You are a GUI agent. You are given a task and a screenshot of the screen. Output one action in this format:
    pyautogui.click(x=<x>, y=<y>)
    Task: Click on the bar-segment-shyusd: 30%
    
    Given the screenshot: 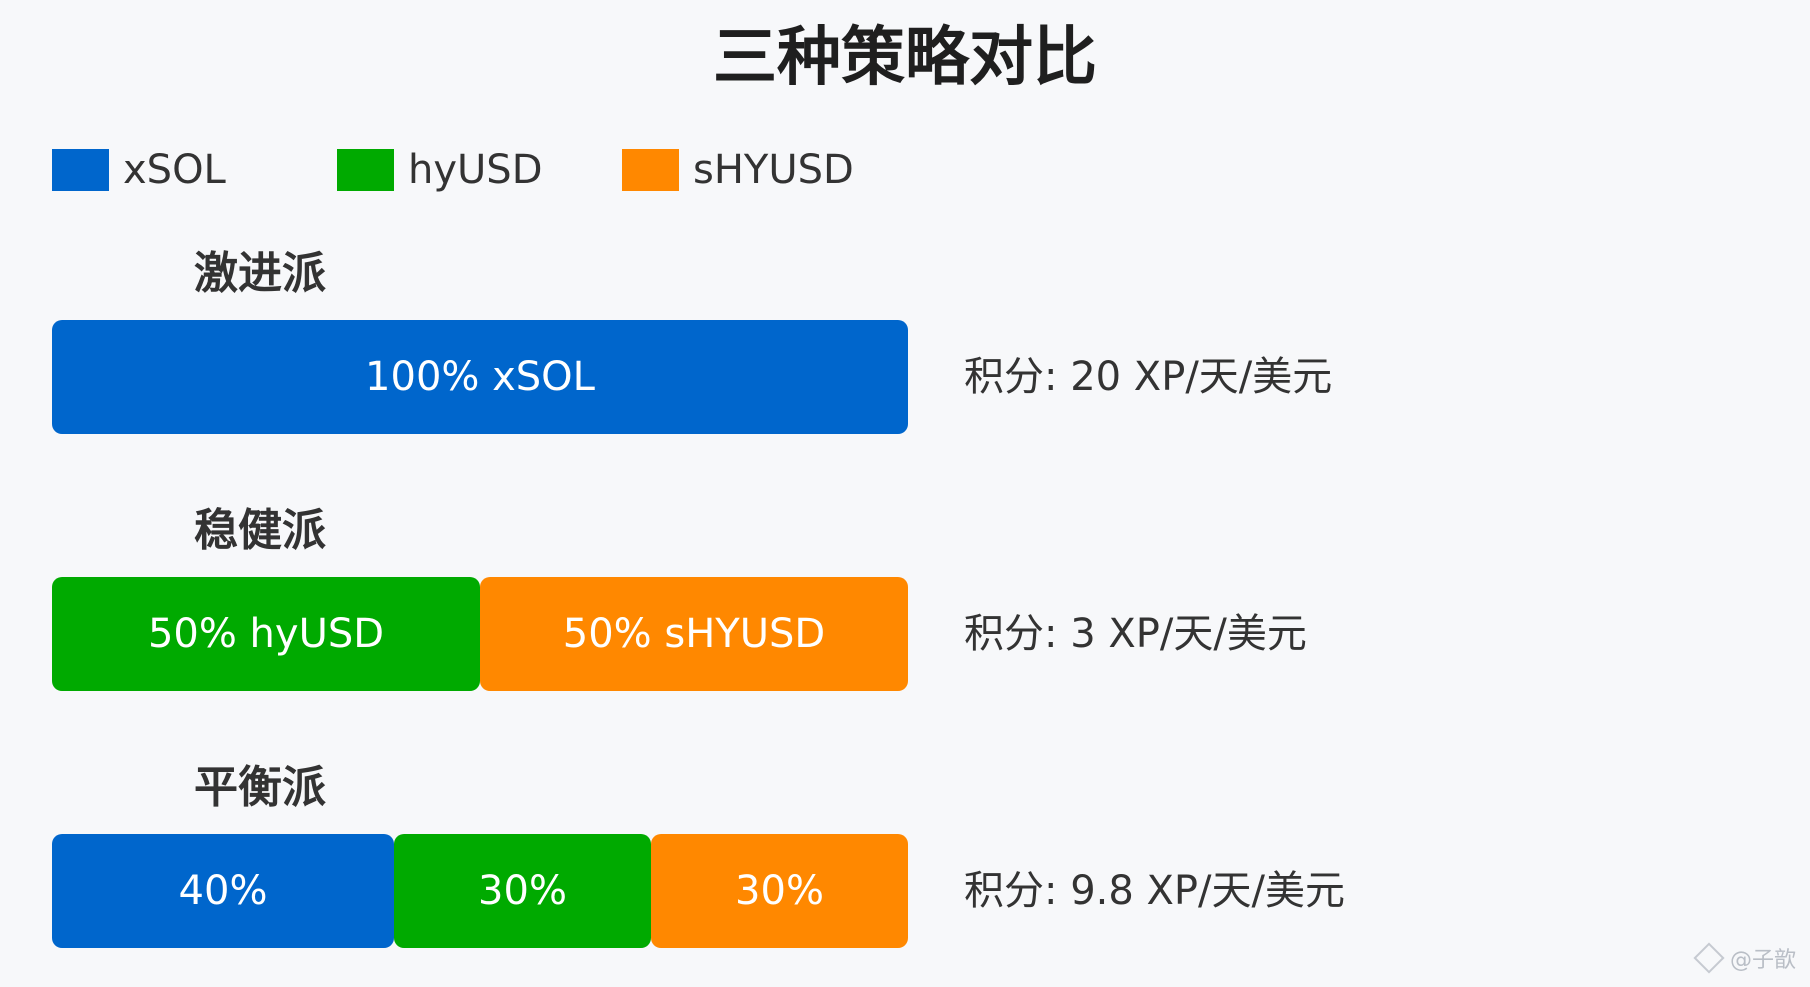 What is the action you would take?
    pyautogui.click(x=779, y=891)
    